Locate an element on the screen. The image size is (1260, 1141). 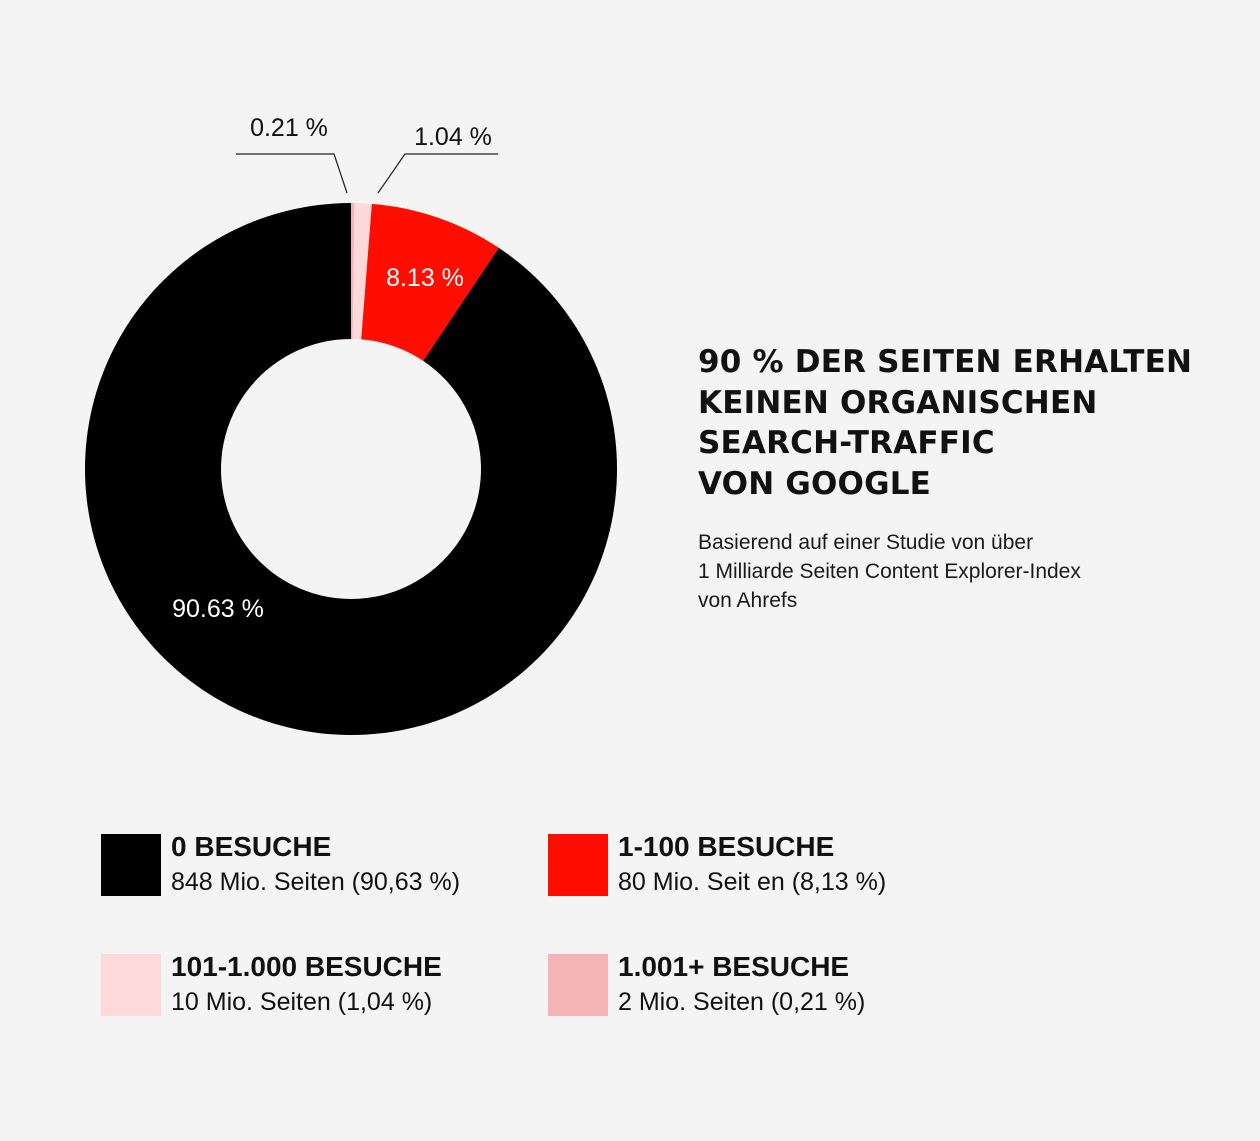
legend-subtitle: 80 Mio. Seit en (8,13 %) is located at coordinates (752, 882).